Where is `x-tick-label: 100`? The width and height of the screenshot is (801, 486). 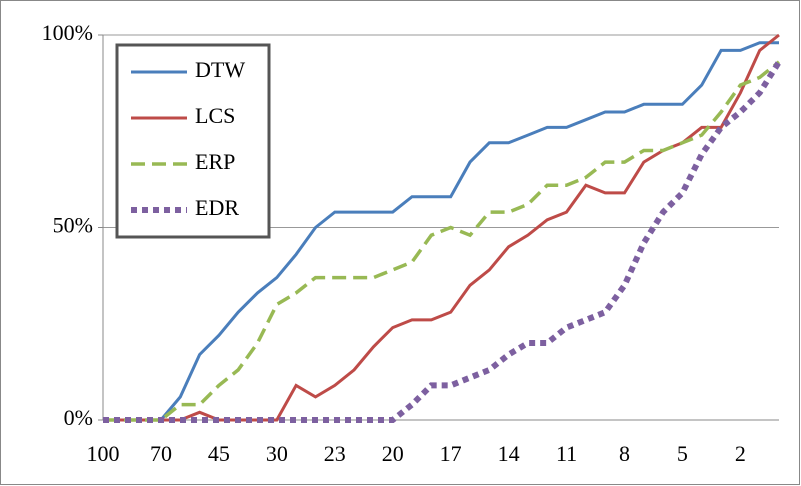 x-tick-label: 100 is located at coordinates (103, 453).